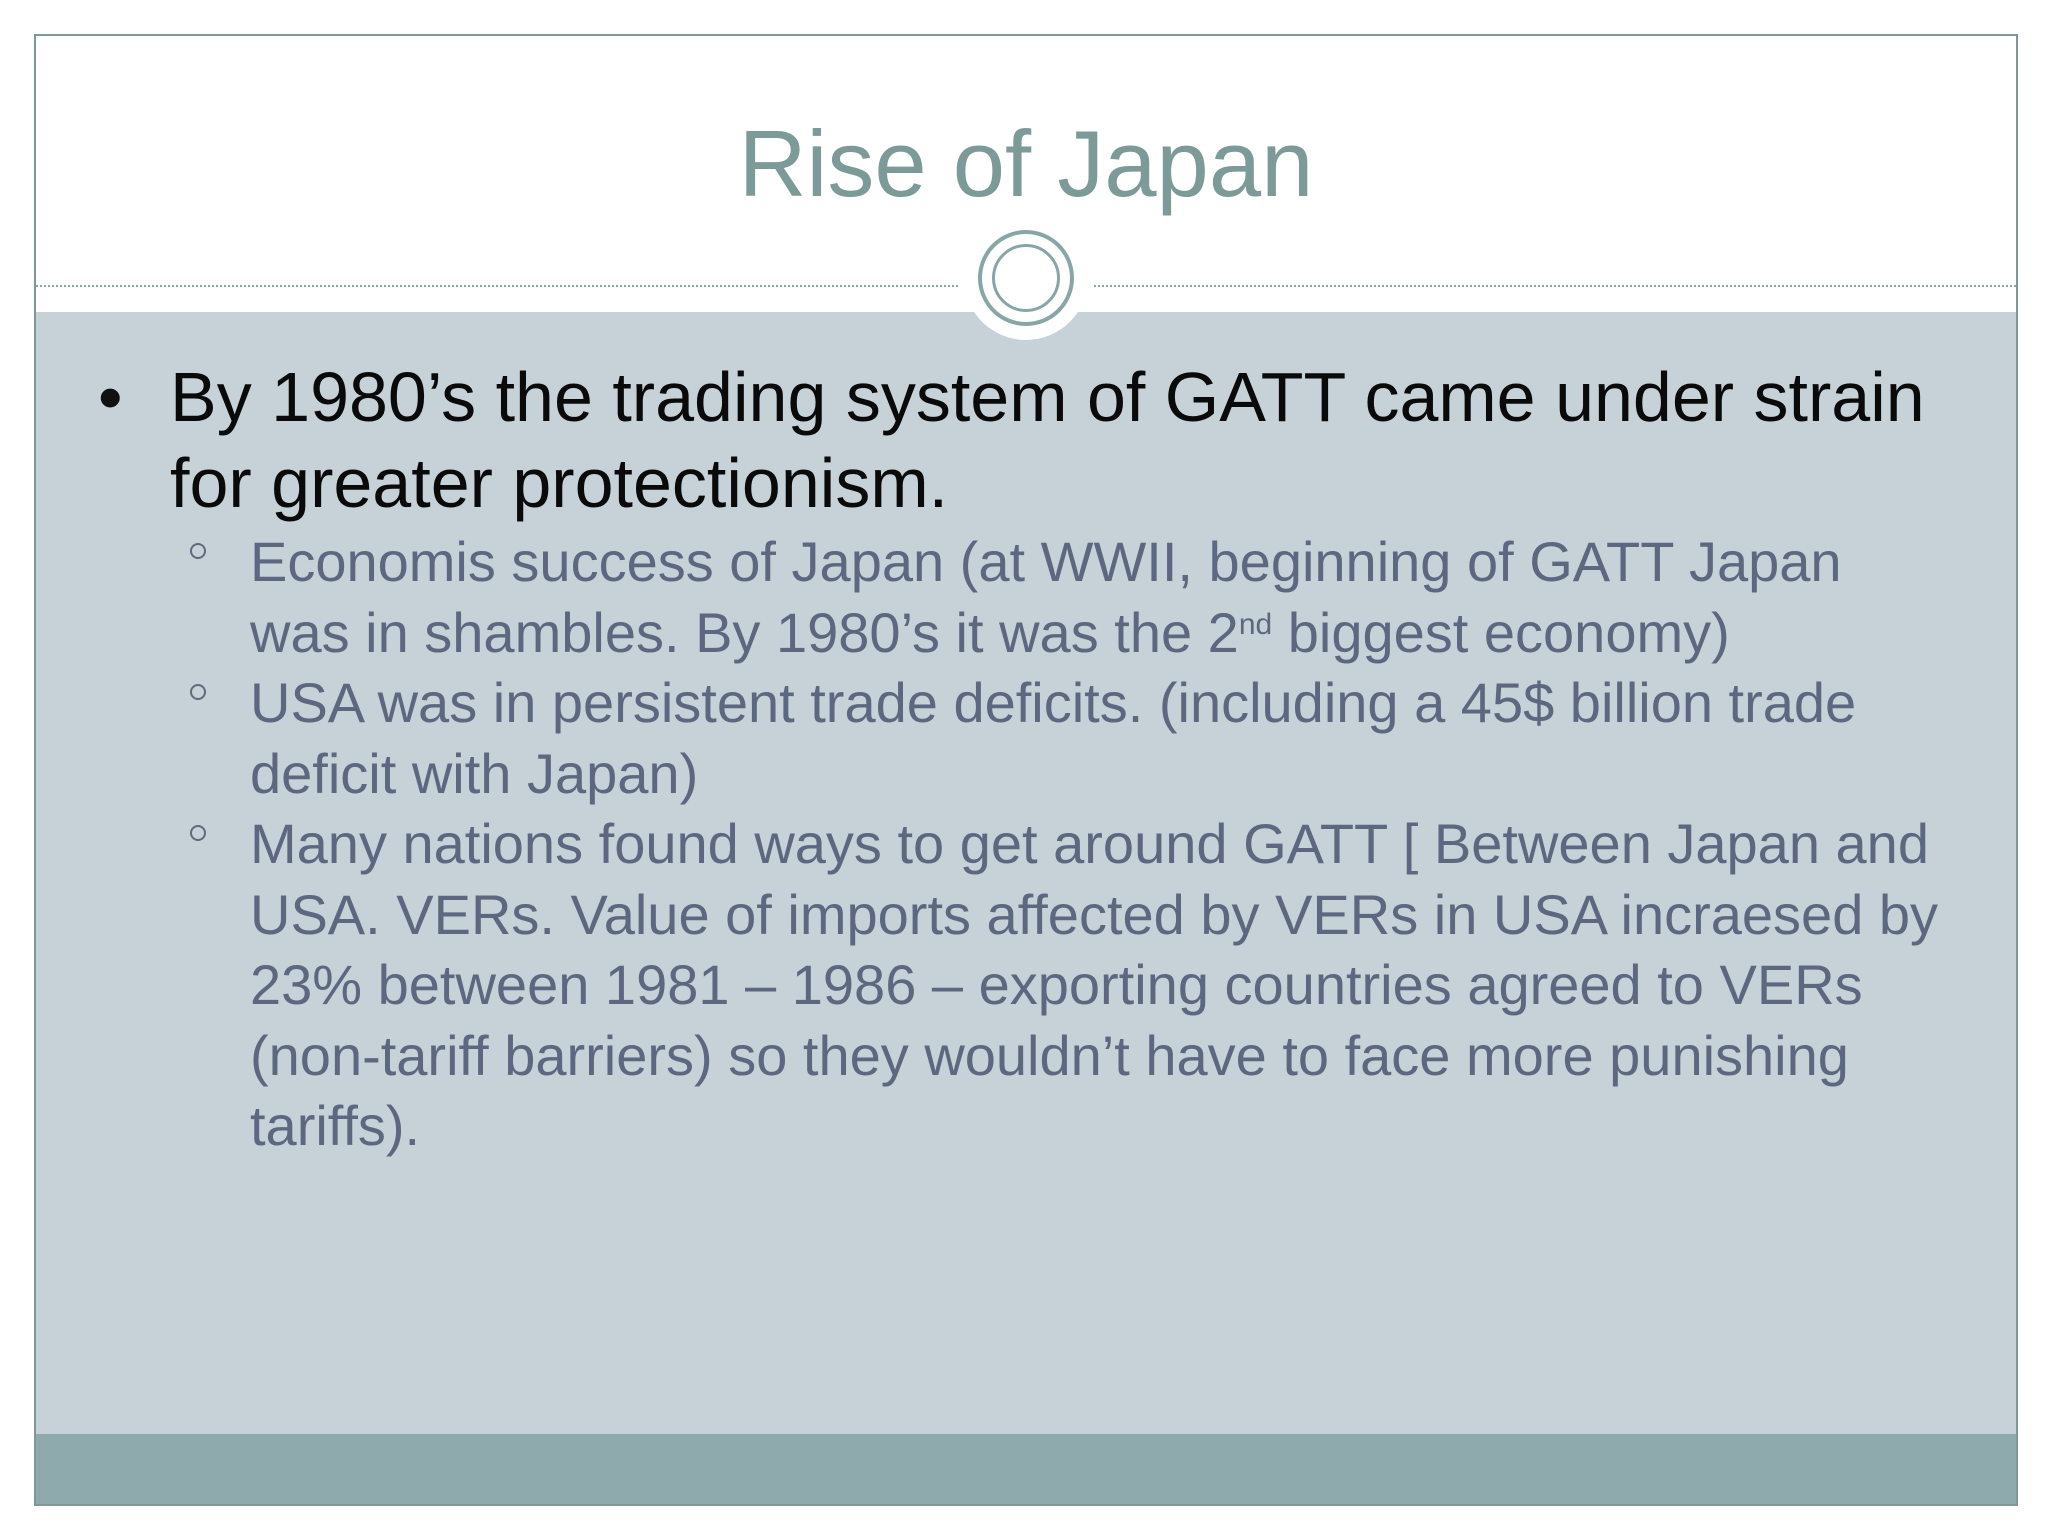 The image size is (2048, 1536). What do you see at coordinates (497, 286) in the screenshot?
I see `divider-line-left` at bounding box center [497, 286].